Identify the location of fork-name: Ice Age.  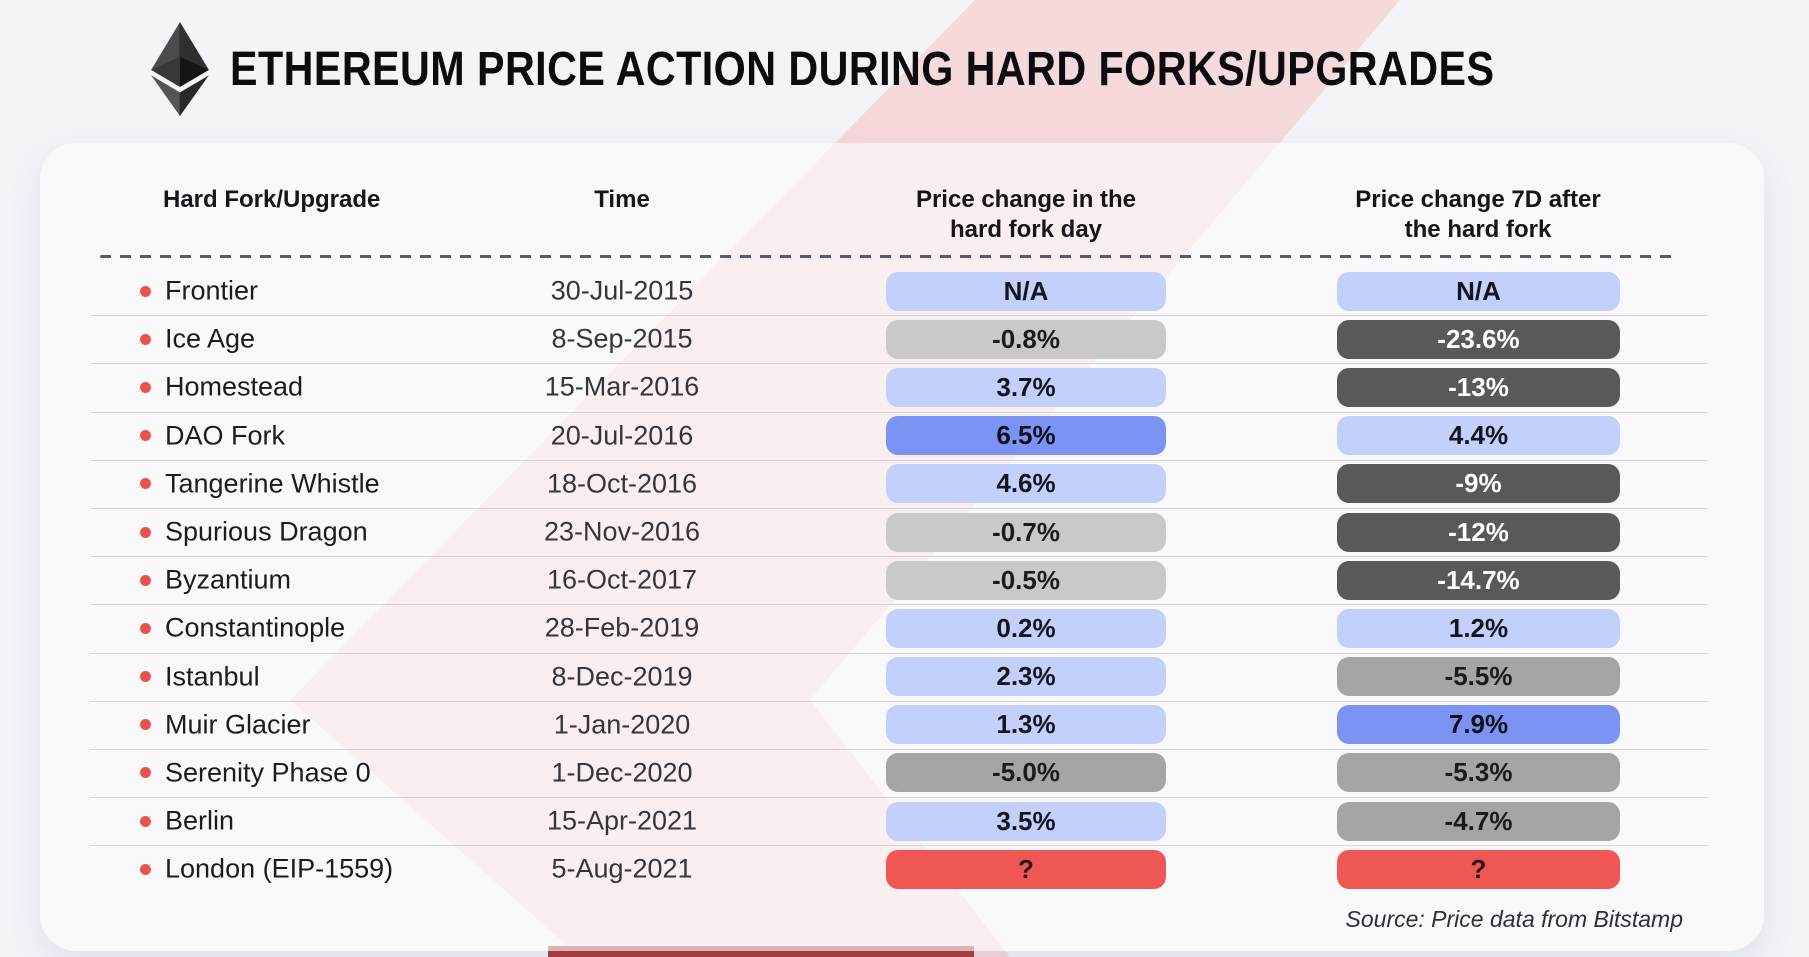
(210, 338).